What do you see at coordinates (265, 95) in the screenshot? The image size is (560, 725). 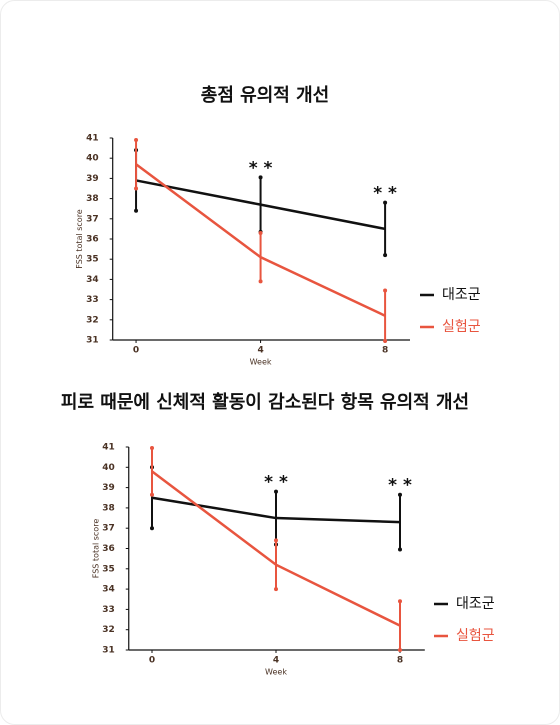 I see `chart-title: 총점 유의적 개선` at bounding box center [265, 95].